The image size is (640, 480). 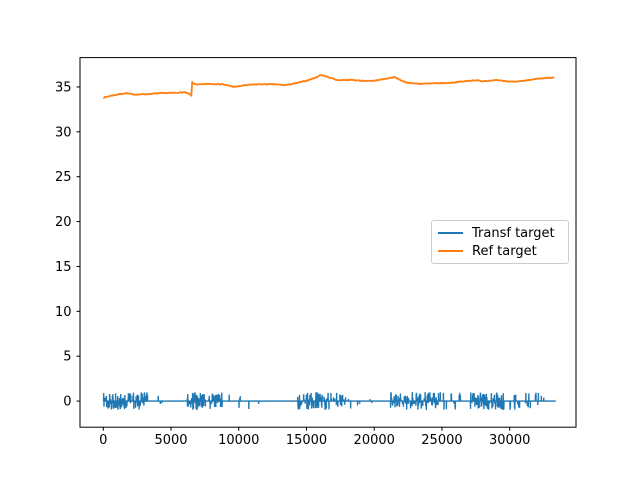 What do you see at coordinates (509, 440) in the screenshot?
I see `x-tick-label: 30000` at bounding box center [509, 440].